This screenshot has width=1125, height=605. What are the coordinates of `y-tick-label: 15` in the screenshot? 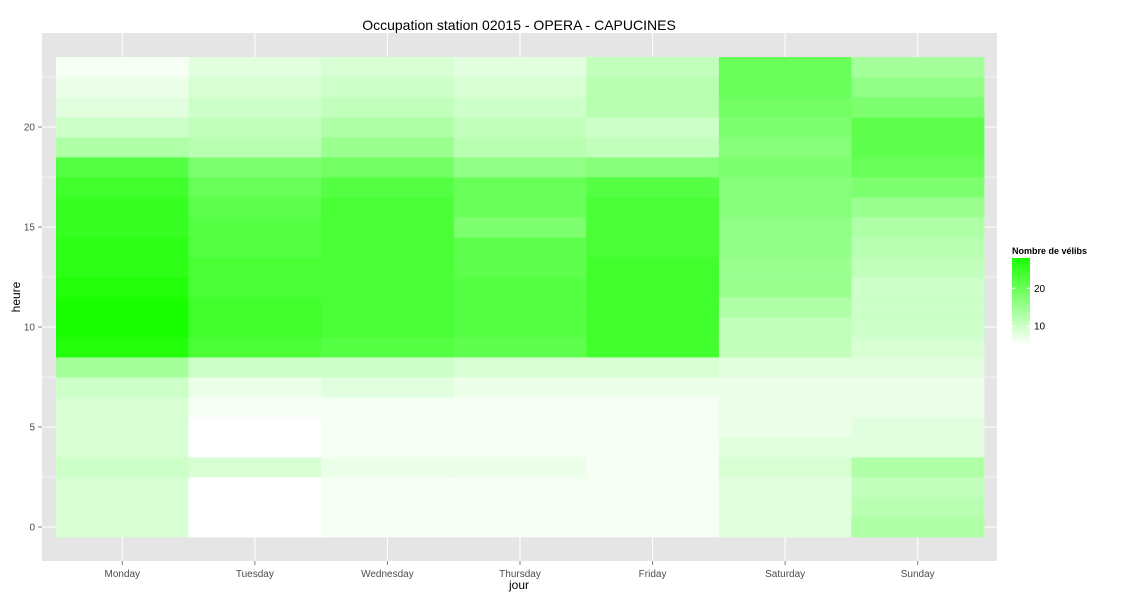 It's located at (30, 228).